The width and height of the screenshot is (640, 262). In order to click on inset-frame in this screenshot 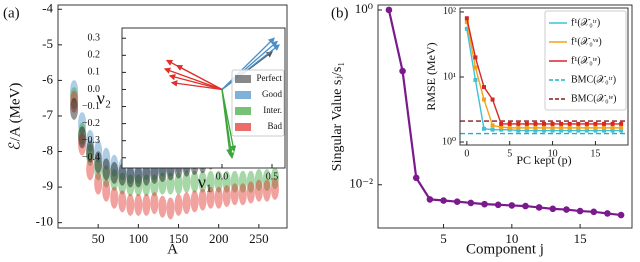, I will do `click(544, 76)`.